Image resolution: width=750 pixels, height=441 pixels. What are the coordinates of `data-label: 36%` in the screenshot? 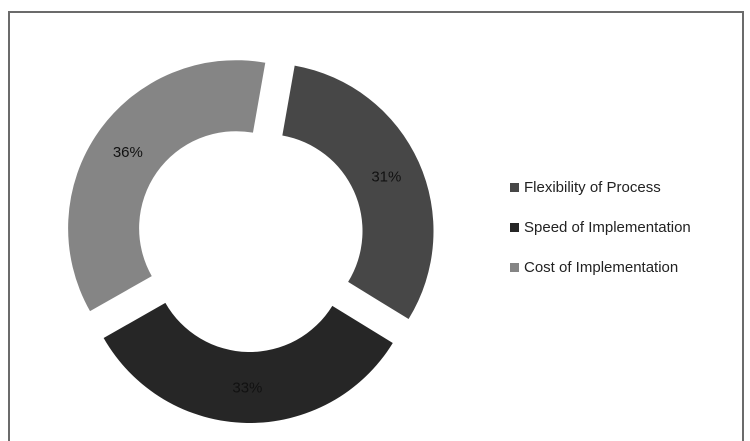 It's located at (128, 152).